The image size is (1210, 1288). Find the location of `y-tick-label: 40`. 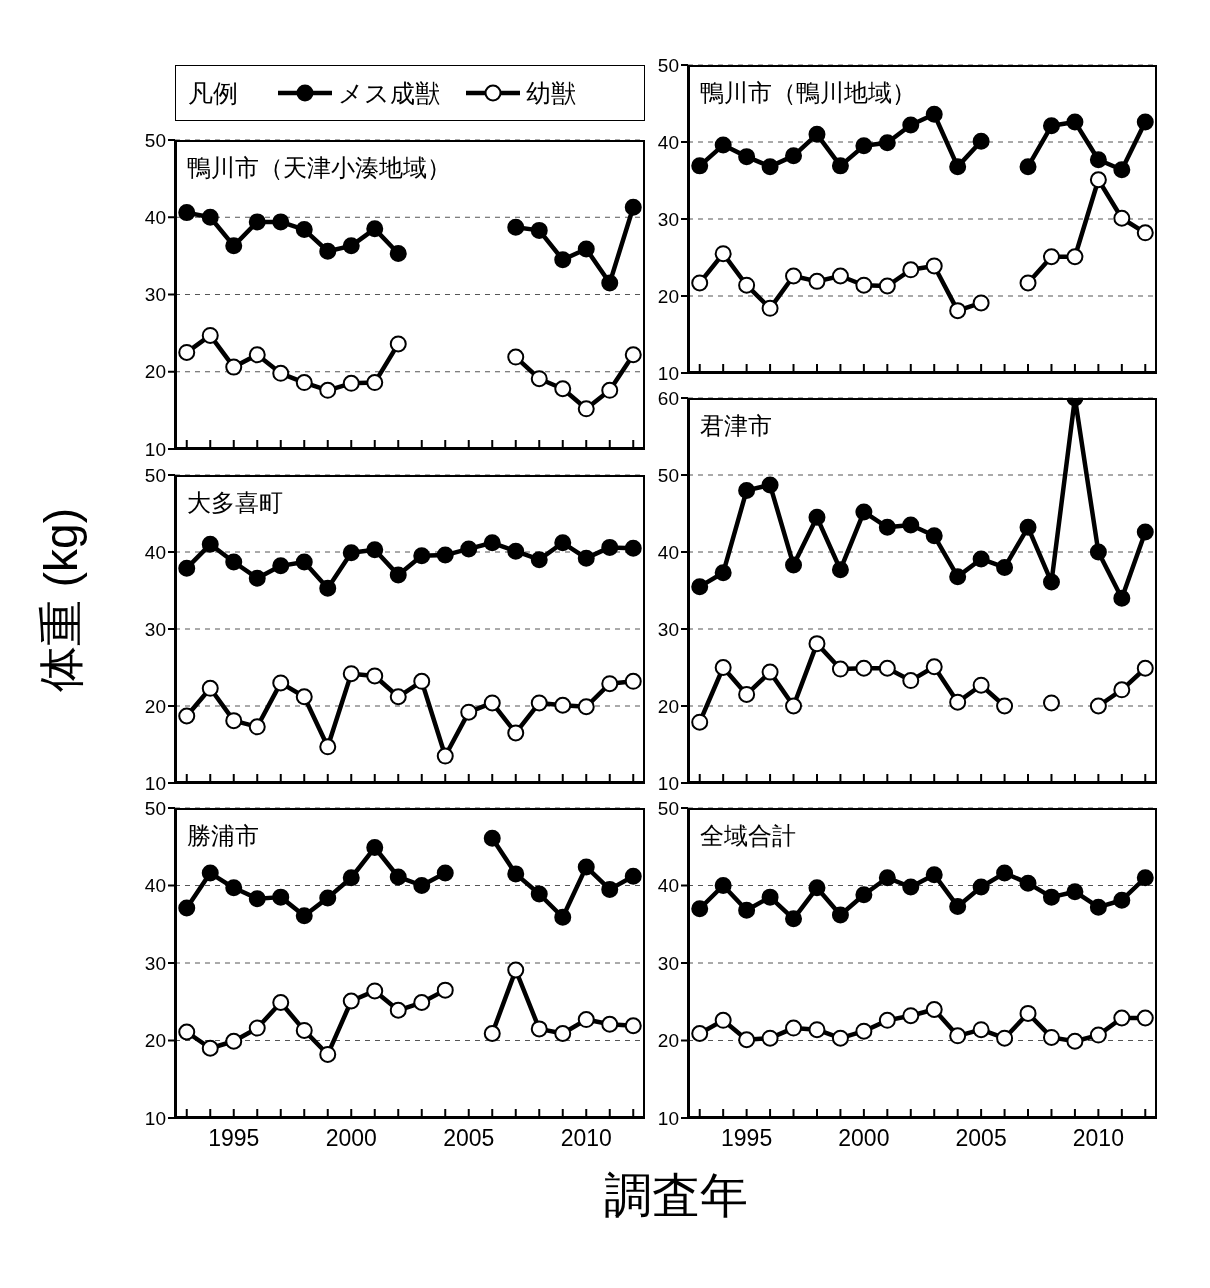

y-tick-label: 40 is located at coordinates (155, 217).